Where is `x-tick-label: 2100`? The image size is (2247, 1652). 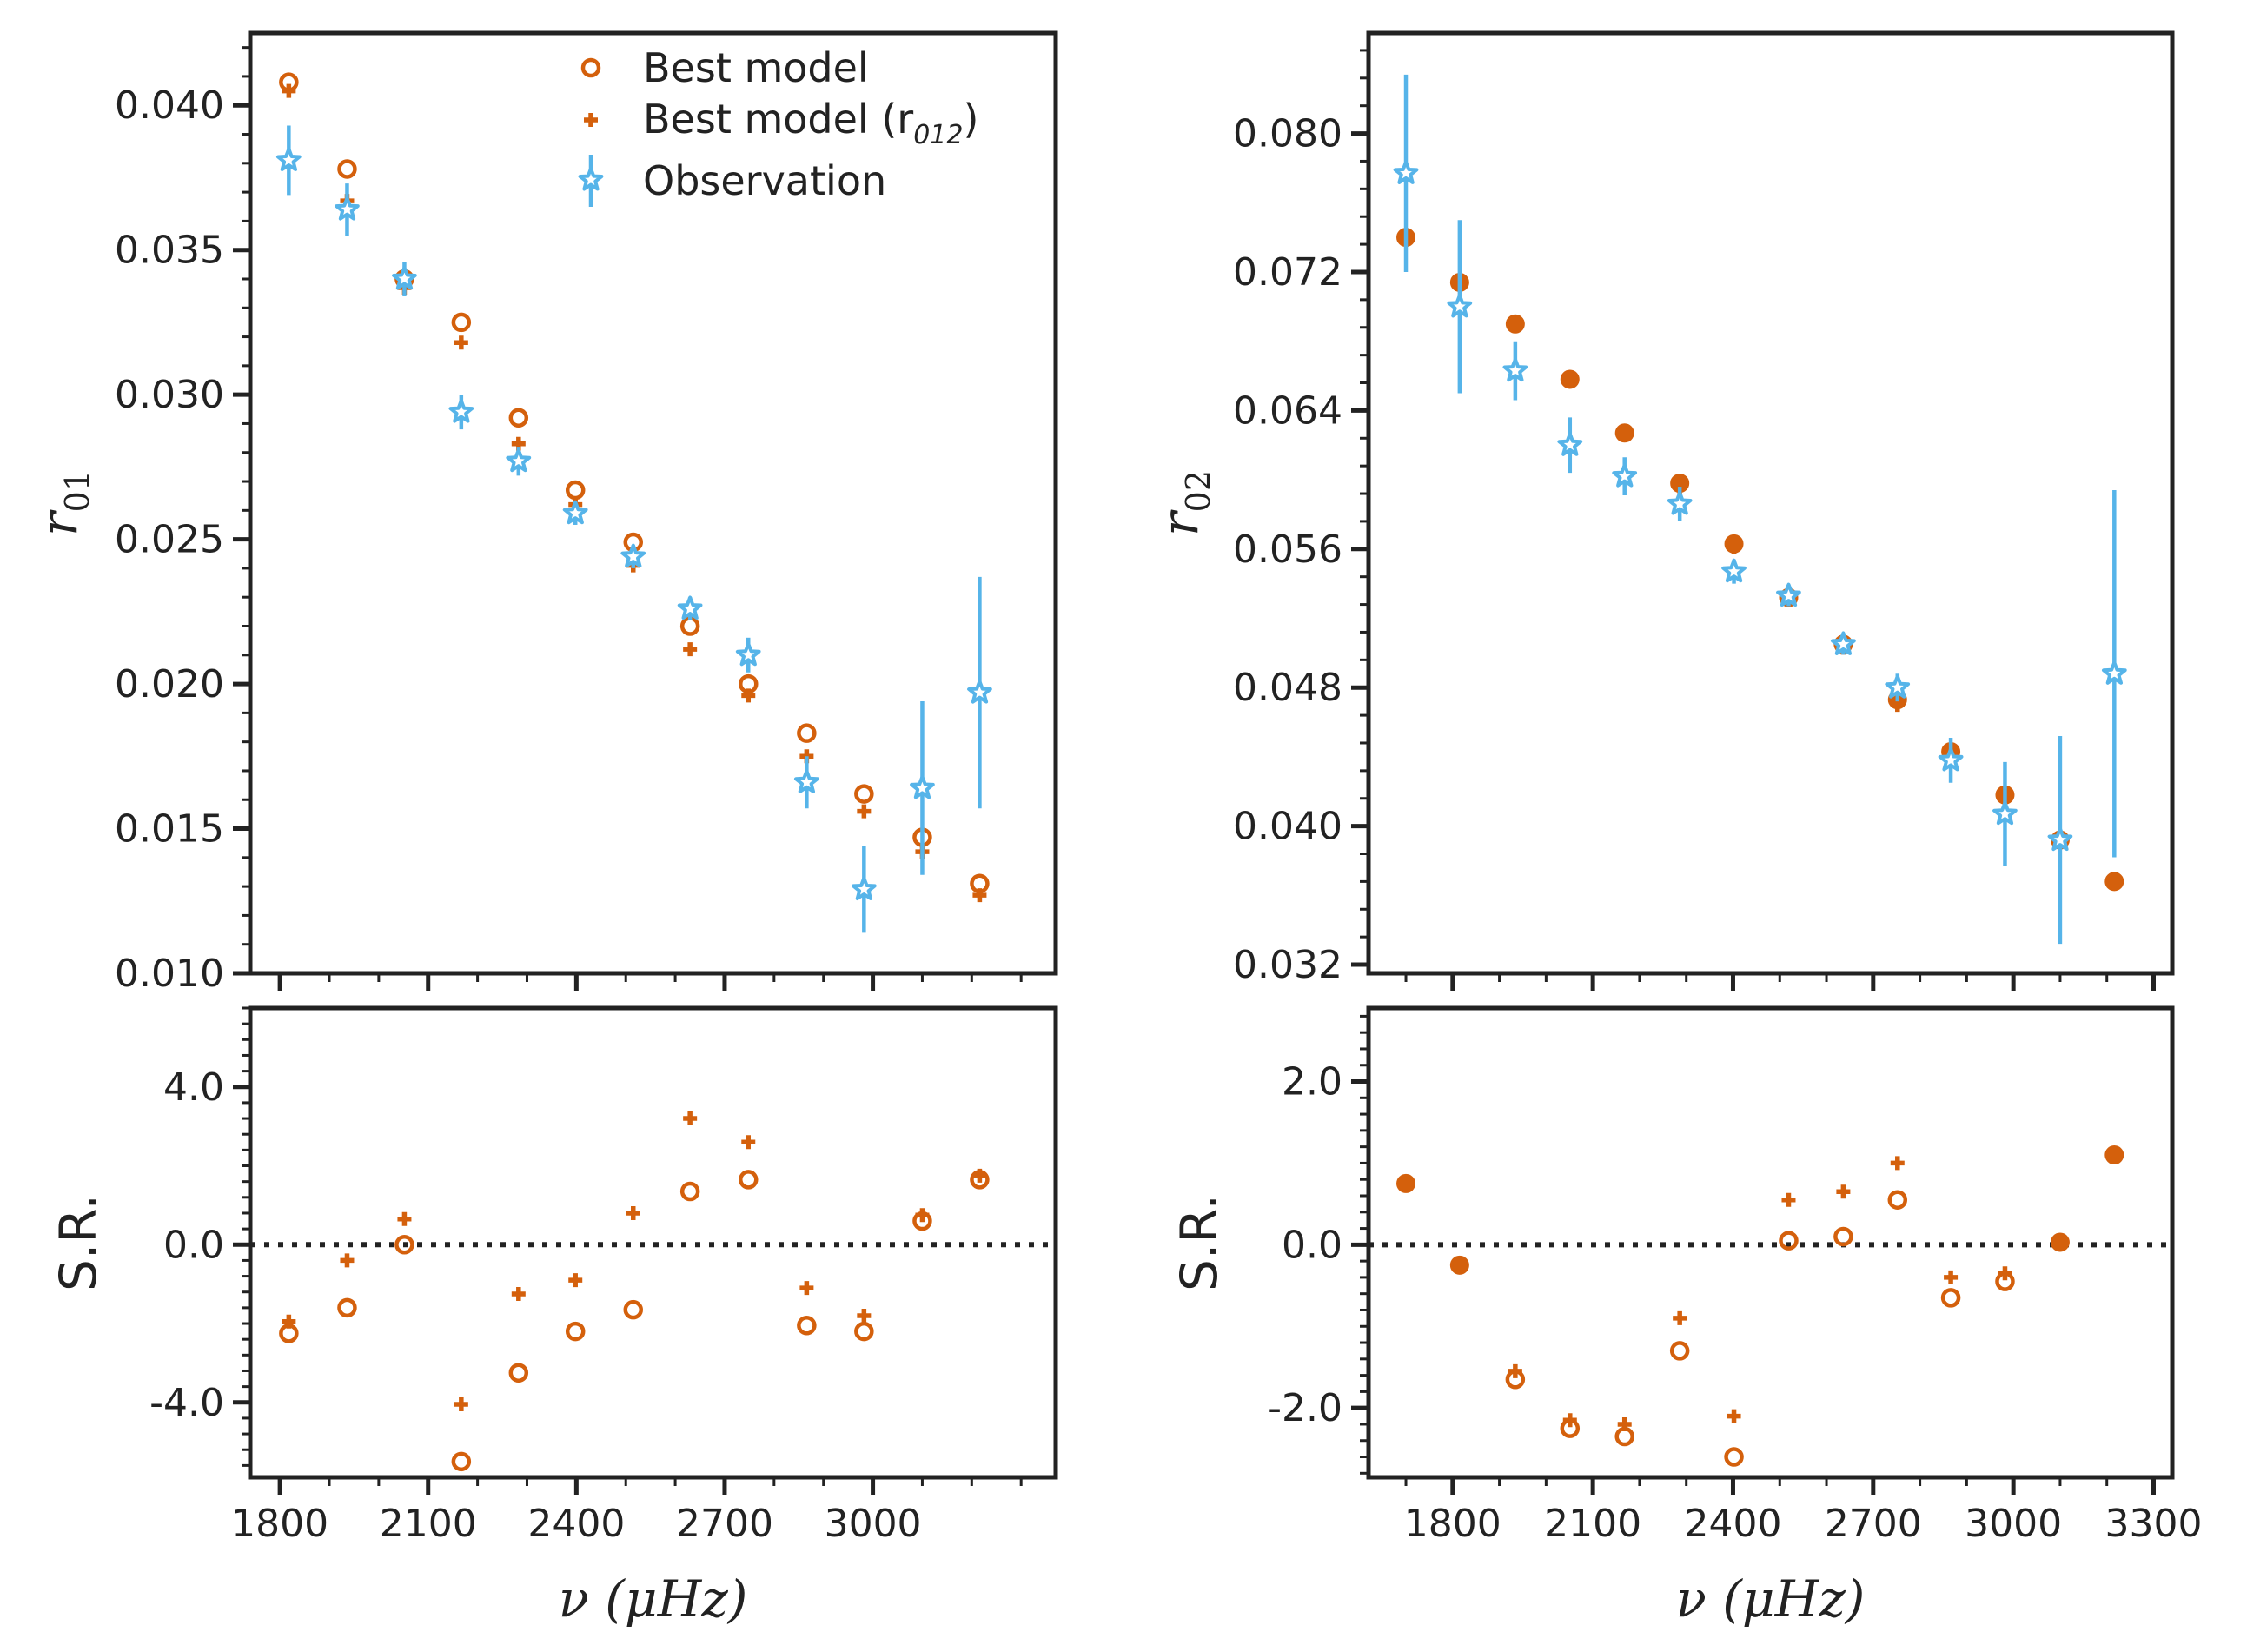 x-tick-label: 2100 is located at coordinates (1592, 1524).